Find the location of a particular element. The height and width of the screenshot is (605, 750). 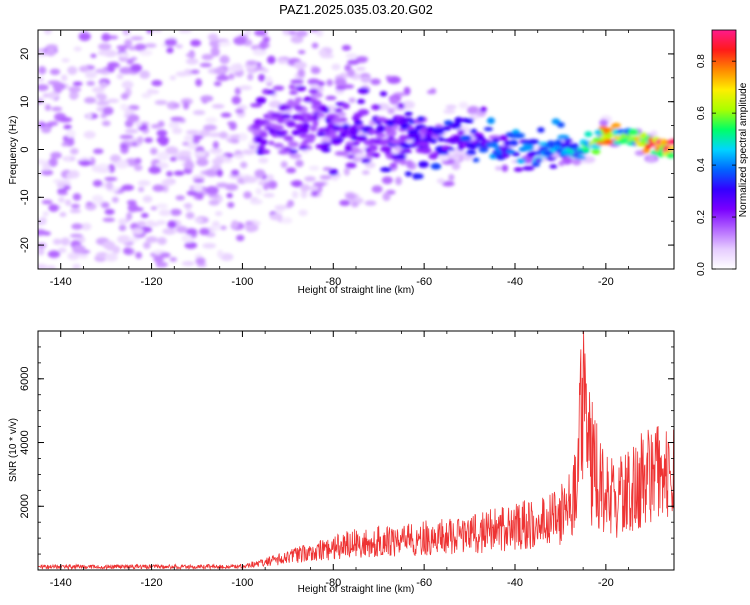

colorbar-scale is located at coordinates (724, 149).